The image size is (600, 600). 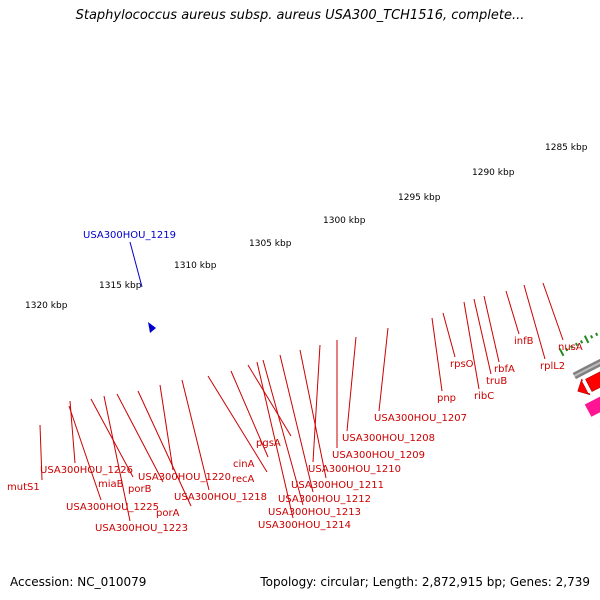 What do you see at coordinates (324, 499) in the screenshot?
I see `gene-label: USA300HOU_1212` at bounding box center [324, 499].